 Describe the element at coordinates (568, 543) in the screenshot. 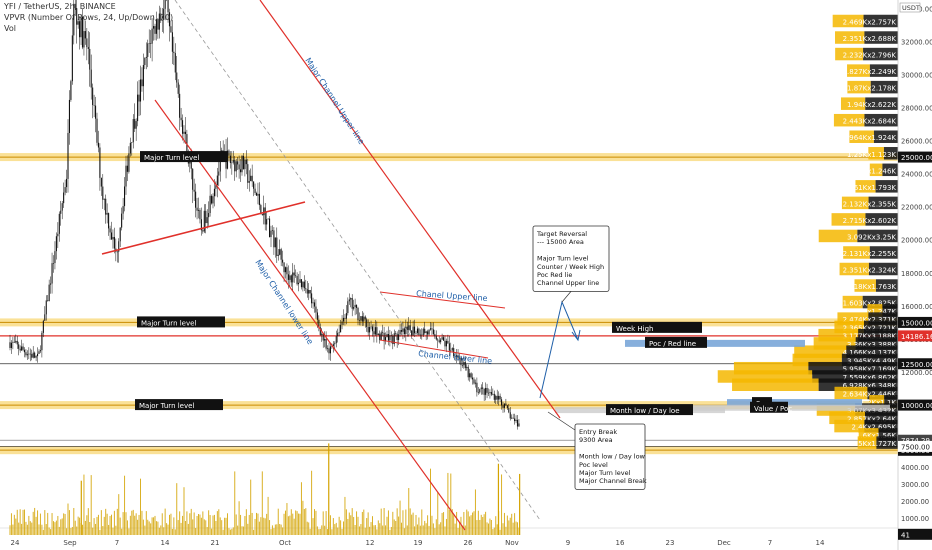

I see `x-tick-label-11: 9` at that location.